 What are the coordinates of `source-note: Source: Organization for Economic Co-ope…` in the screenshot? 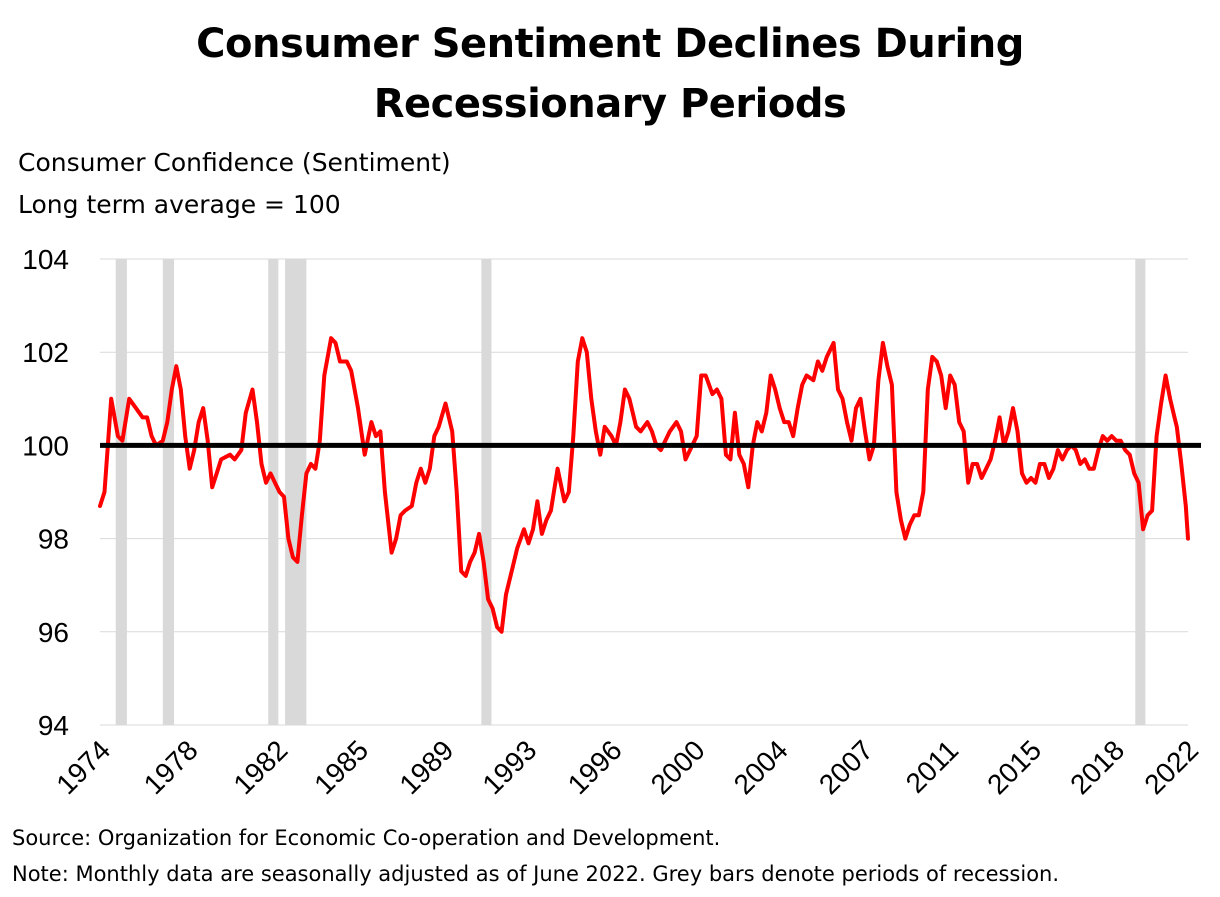 It's located at (366, 838).